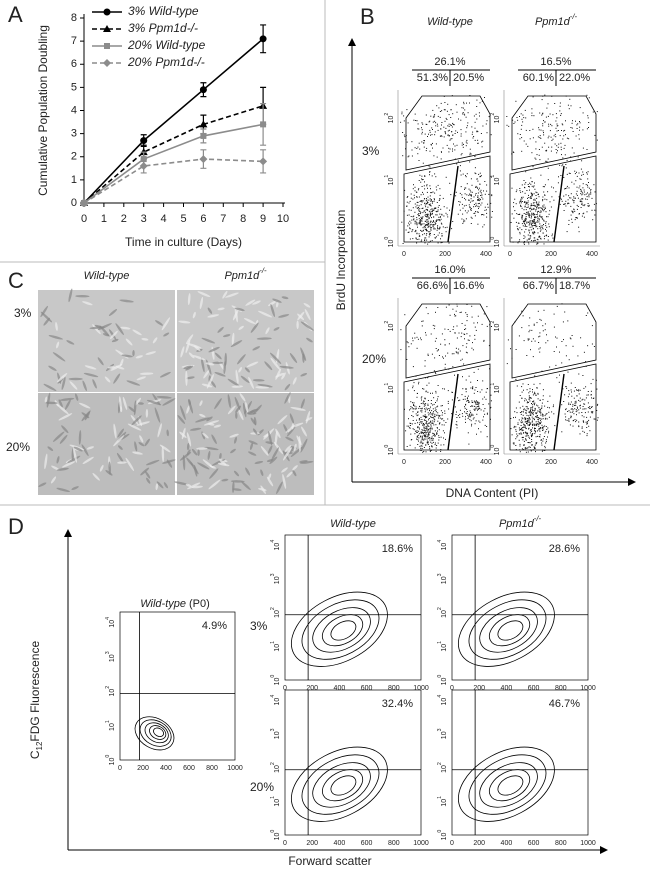  I want to click on tick-base: 10, so click(112, 761).